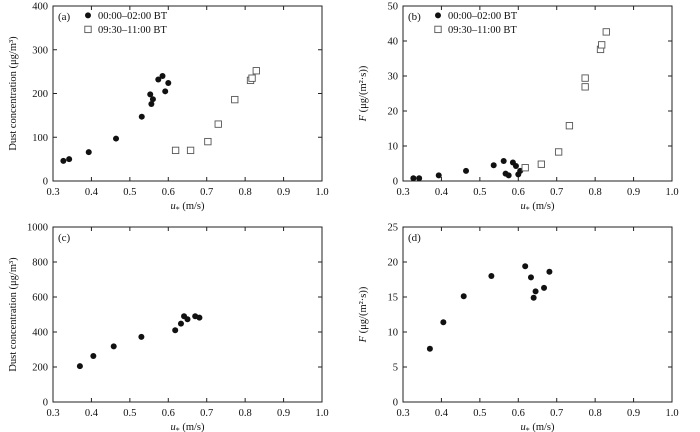  I want to click on y-tick-label: 15, so click(393, 298).